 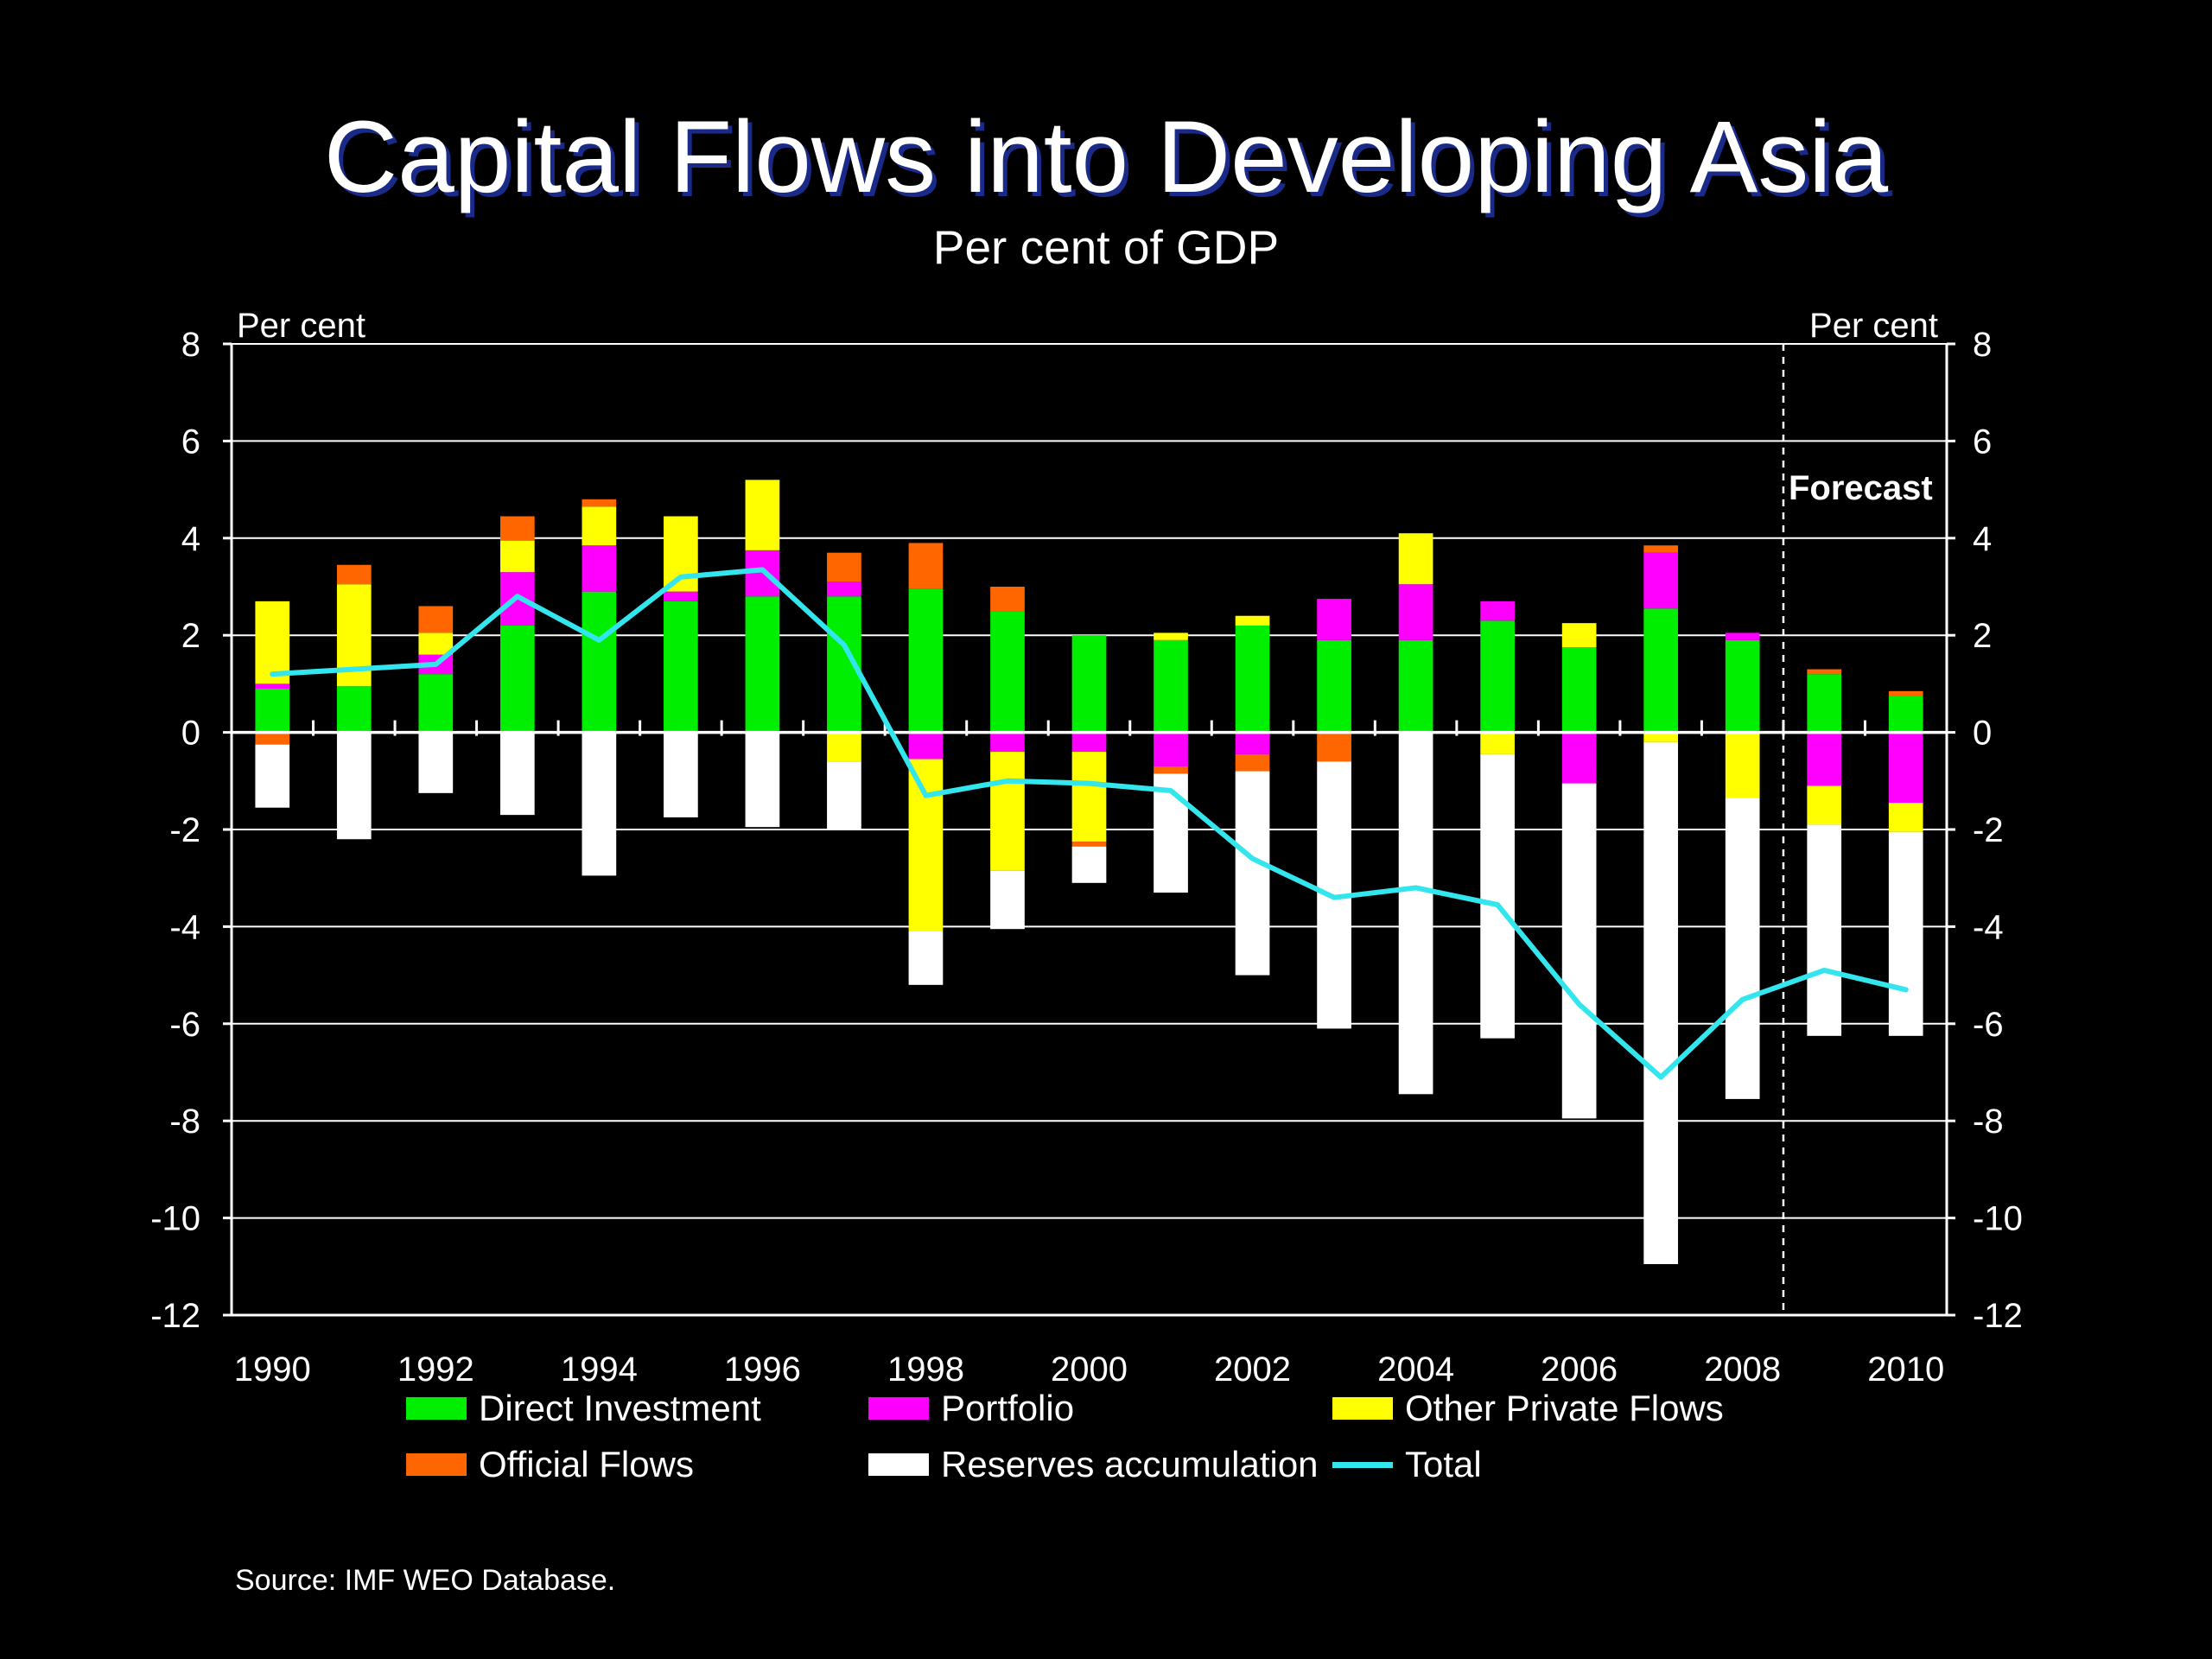 What do you see at coordinates (1415, 1370) in the screenshot?
I see `x-tick-label: 2004` at bounding box center [1415, 1370].